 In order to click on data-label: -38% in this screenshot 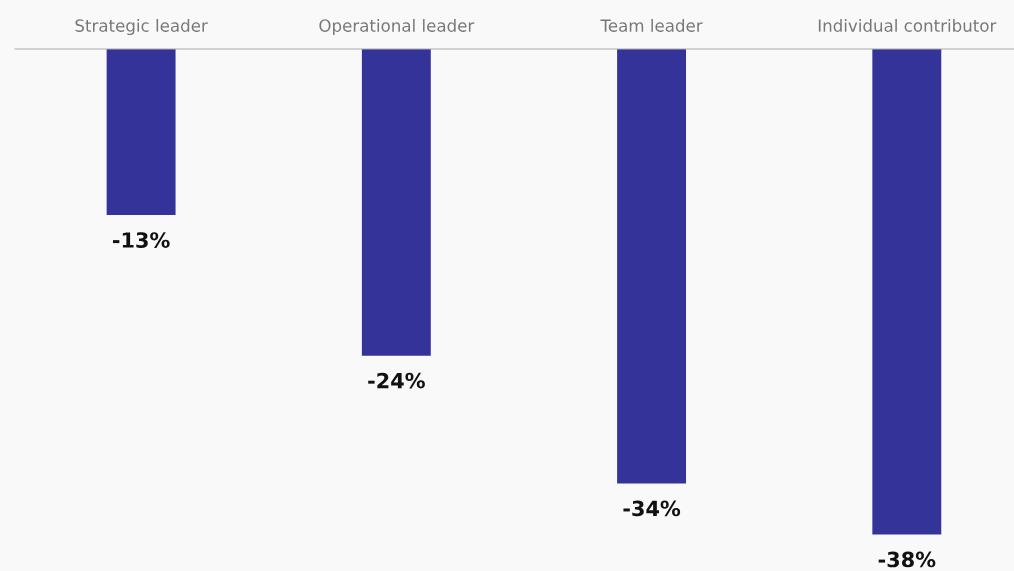, I will do `click(907, 559)`.